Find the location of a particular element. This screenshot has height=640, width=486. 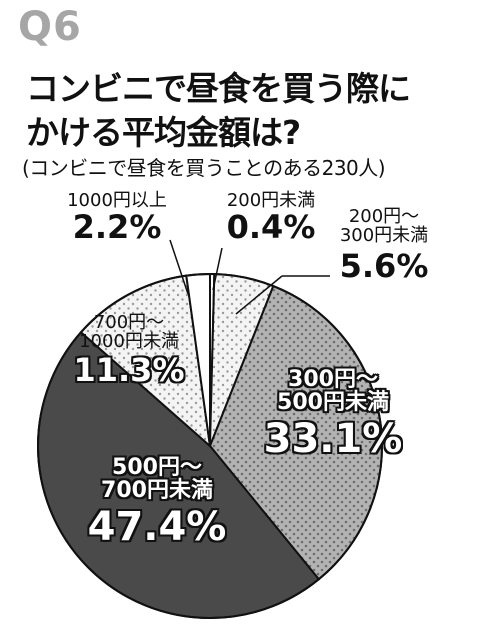

slice-value-500-700: 47.4% is located at coordinates (157, 527).